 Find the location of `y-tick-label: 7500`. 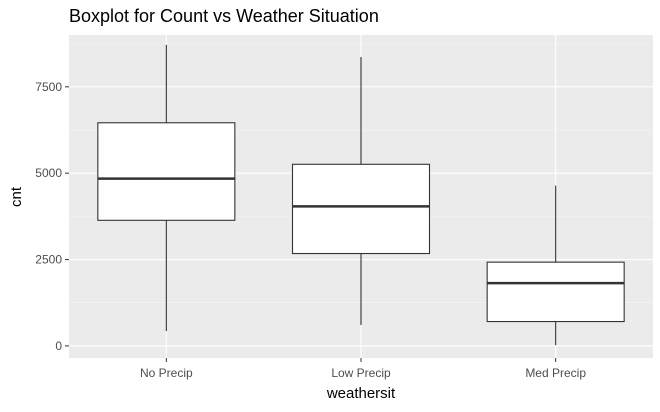

y-tick-label: 7500 is located at coordinates (48, 87).